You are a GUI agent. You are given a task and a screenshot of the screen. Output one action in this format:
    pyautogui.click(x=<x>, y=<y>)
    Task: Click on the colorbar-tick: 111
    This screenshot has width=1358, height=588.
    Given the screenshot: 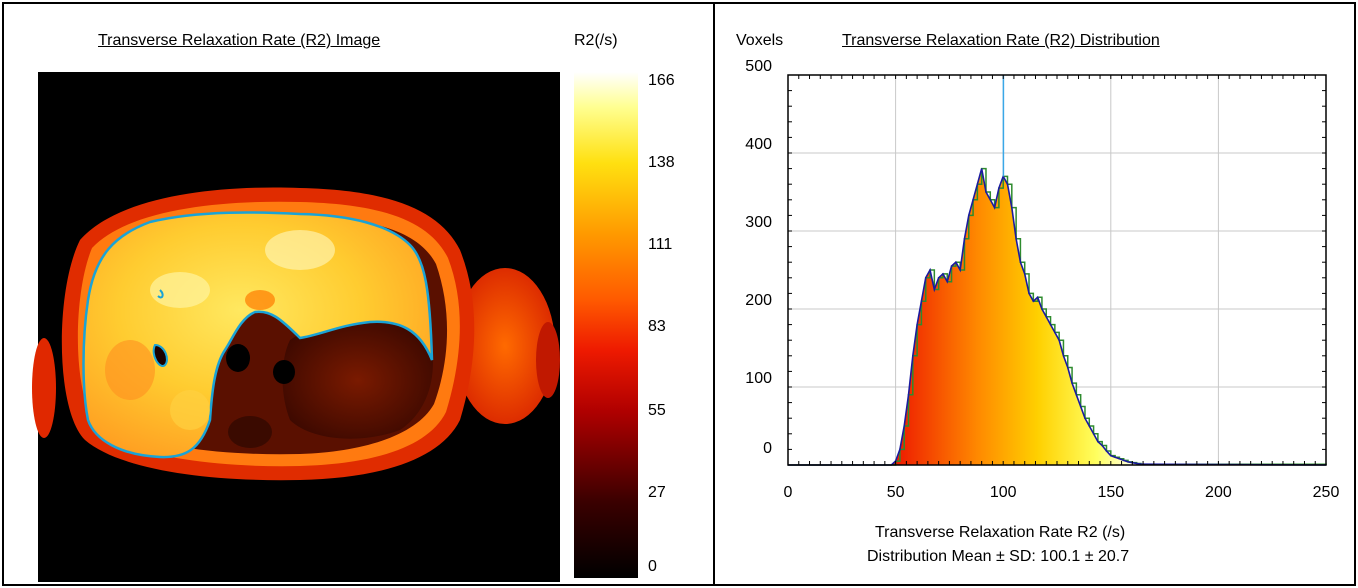 What is the action you would take?
    pyautogui.click(x=660, y=244)
    